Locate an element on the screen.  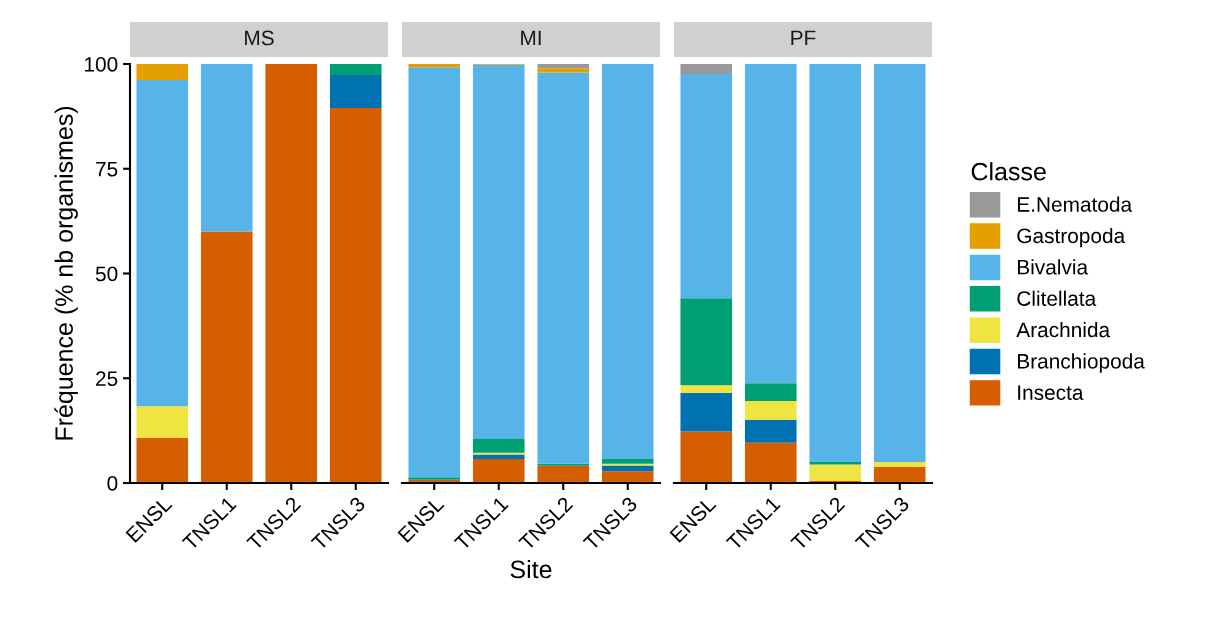
x-axis-title: Site is located at coordinates (531, 569).